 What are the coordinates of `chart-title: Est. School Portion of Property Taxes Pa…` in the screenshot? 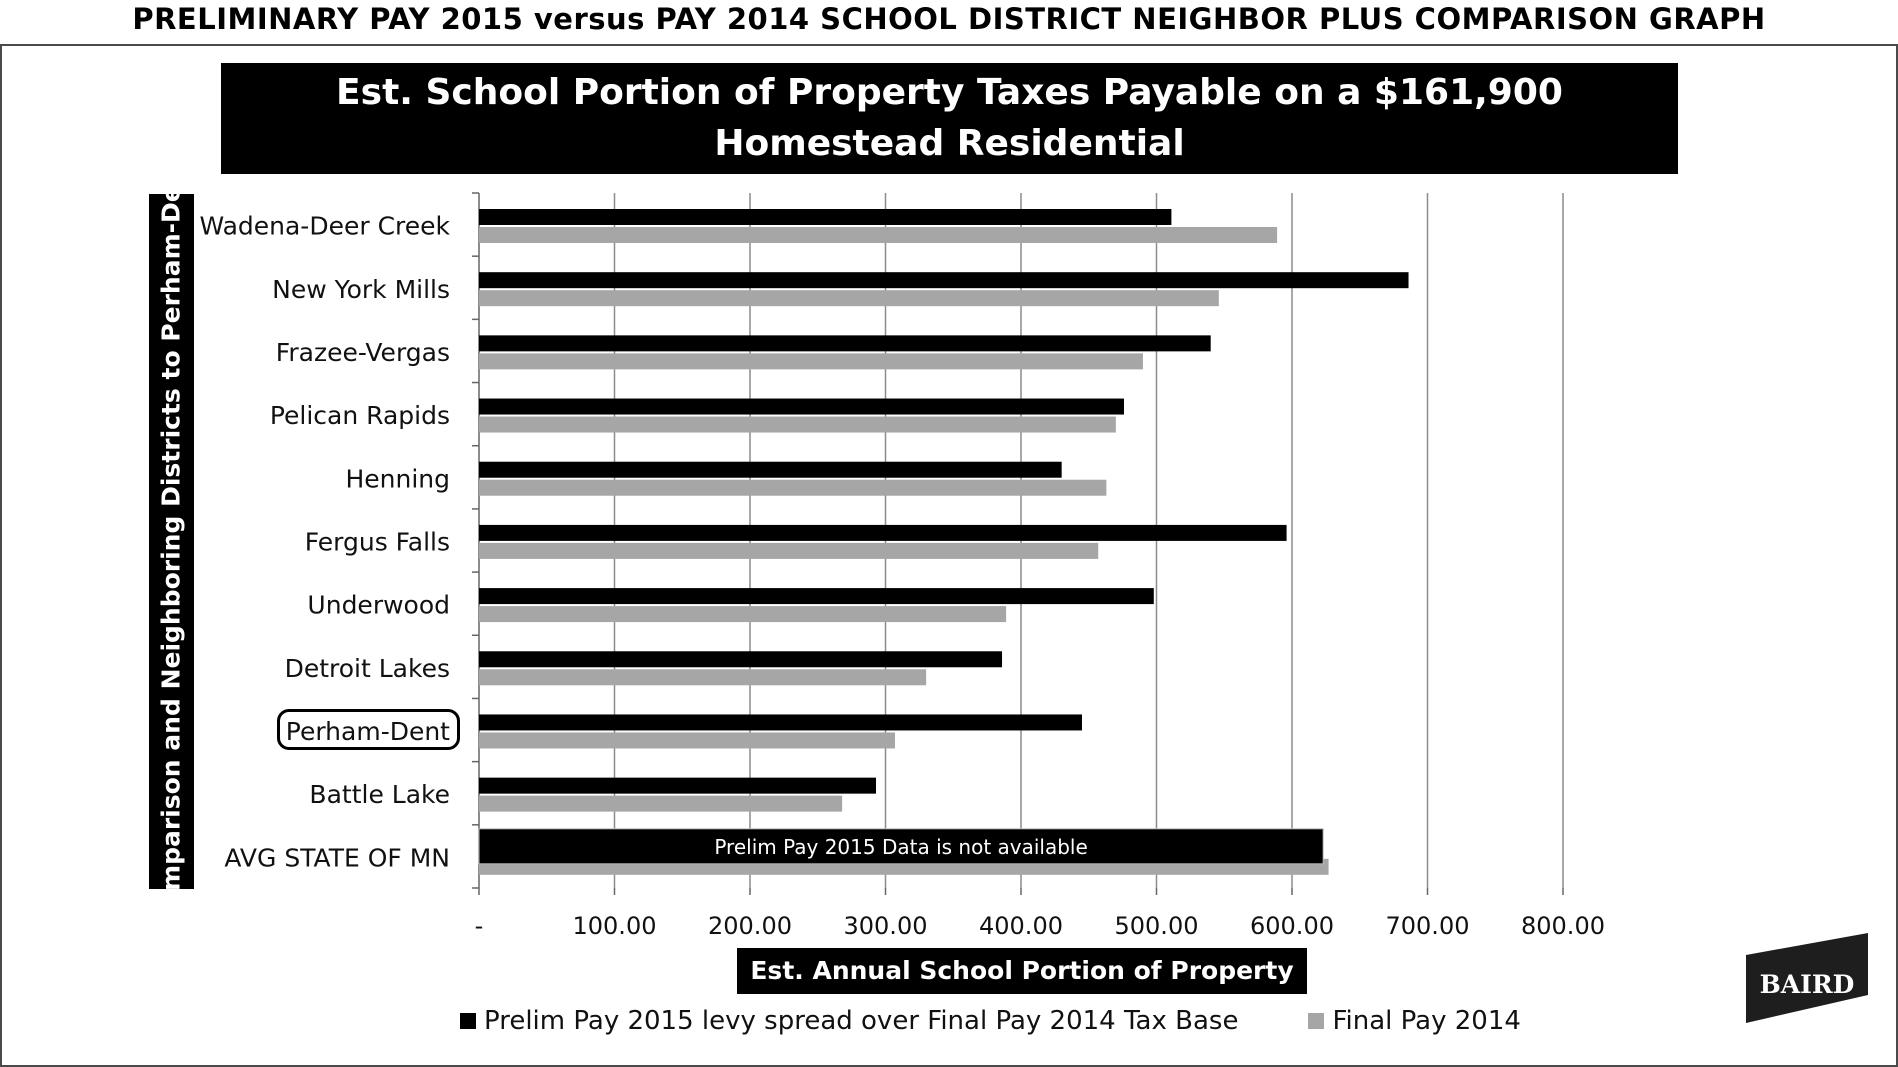 It's located at (949, 139).